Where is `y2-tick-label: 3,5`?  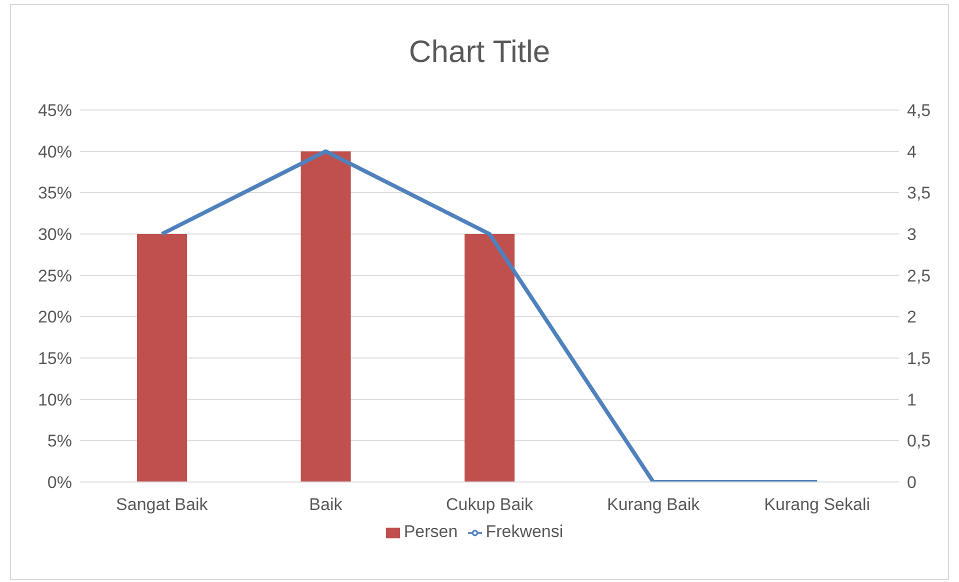 y2-tick-label: 3,5 is located at coordinates (919, 193).